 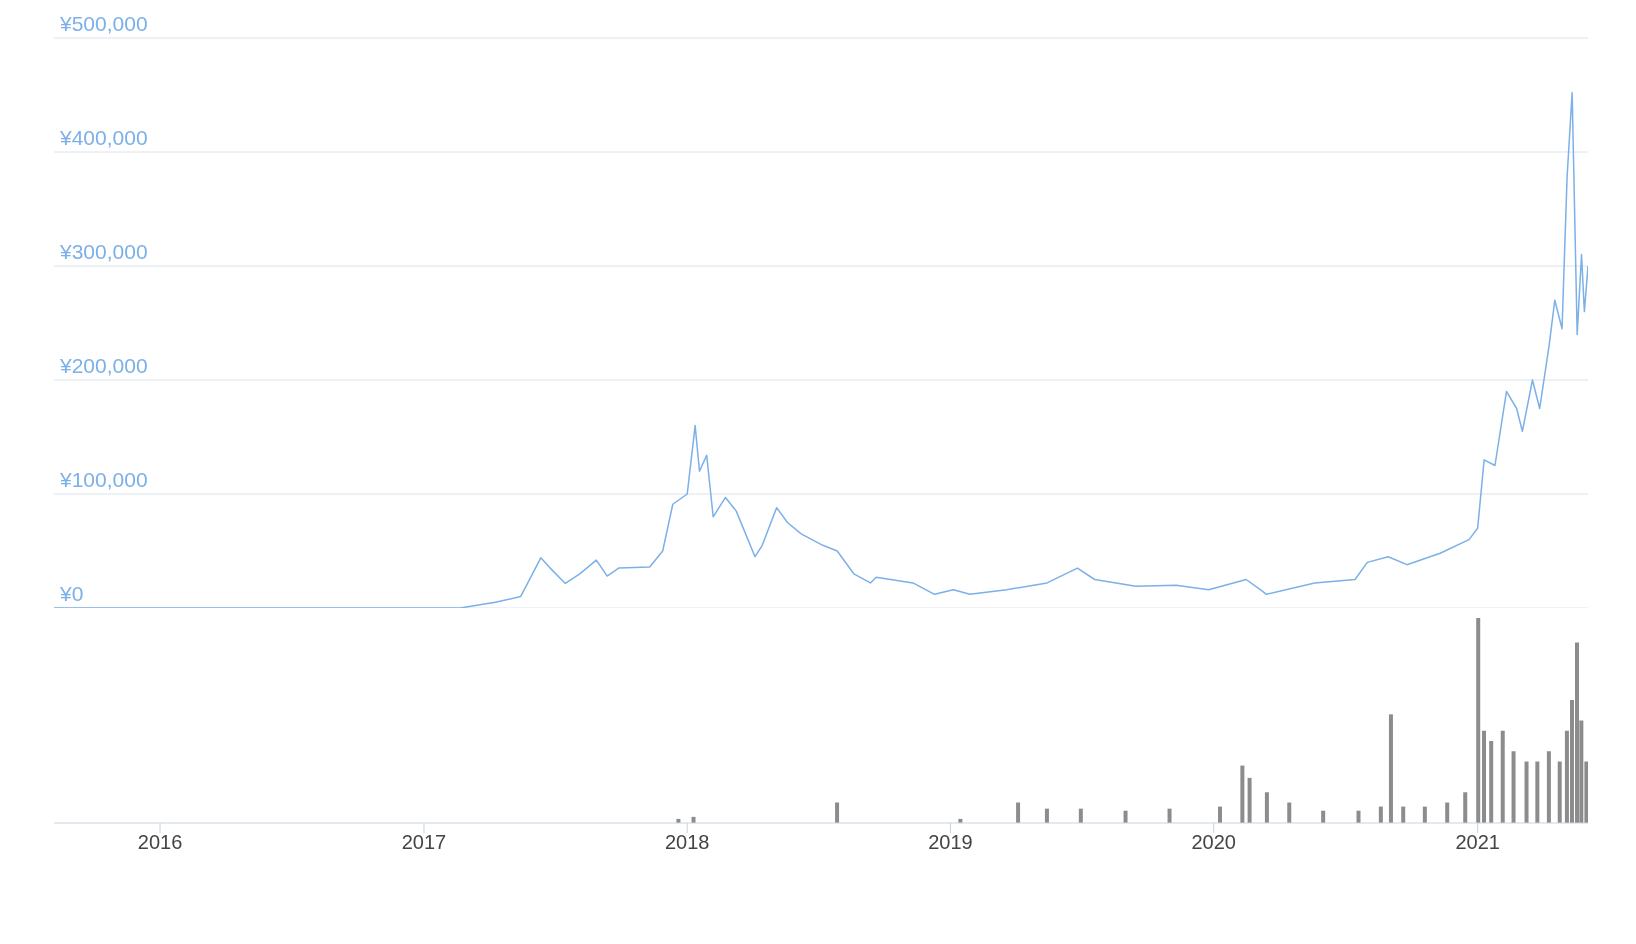 I want to click on x-tick-label: 2020, so click(x=1213, y=842).